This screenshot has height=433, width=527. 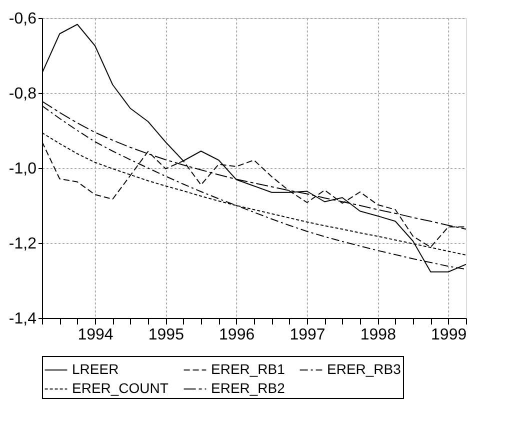 What do you see at coordinates (95, 369) in the screenshot?
I see `legend-label: LREER` at bounding box center [95, 369].